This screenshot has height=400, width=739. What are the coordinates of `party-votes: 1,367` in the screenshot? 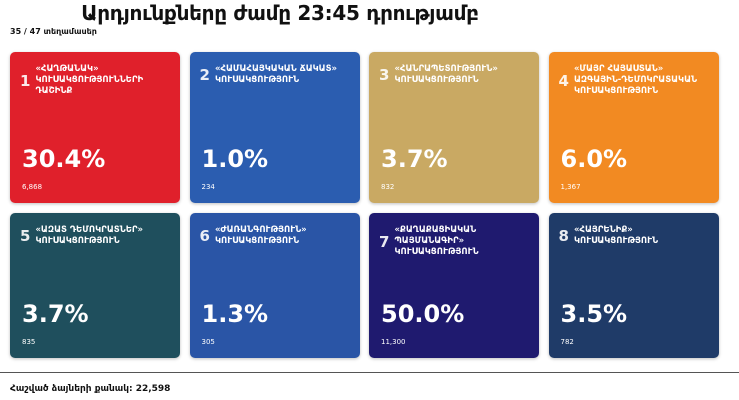 It's located at (570, 187).